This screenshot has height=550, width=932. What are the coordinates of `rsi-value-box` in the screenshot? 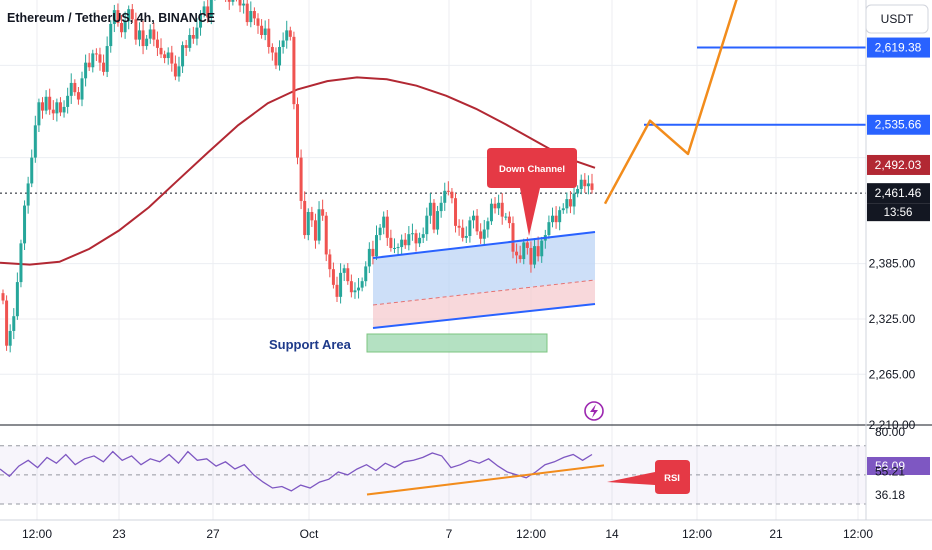 It's located at (898, 465).